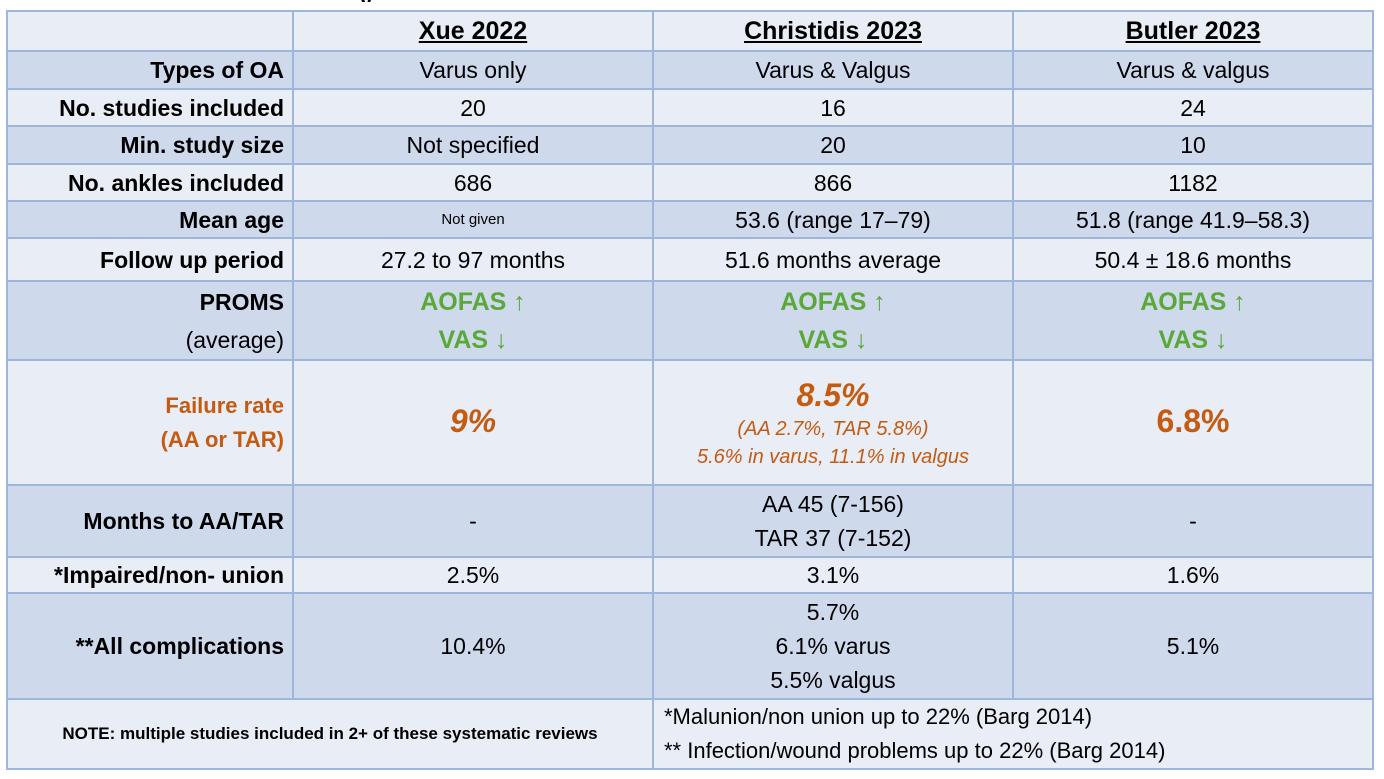 This screenshot has height=779, width=1384. I want to click on row-label: Types of OA, so click(150, 70).